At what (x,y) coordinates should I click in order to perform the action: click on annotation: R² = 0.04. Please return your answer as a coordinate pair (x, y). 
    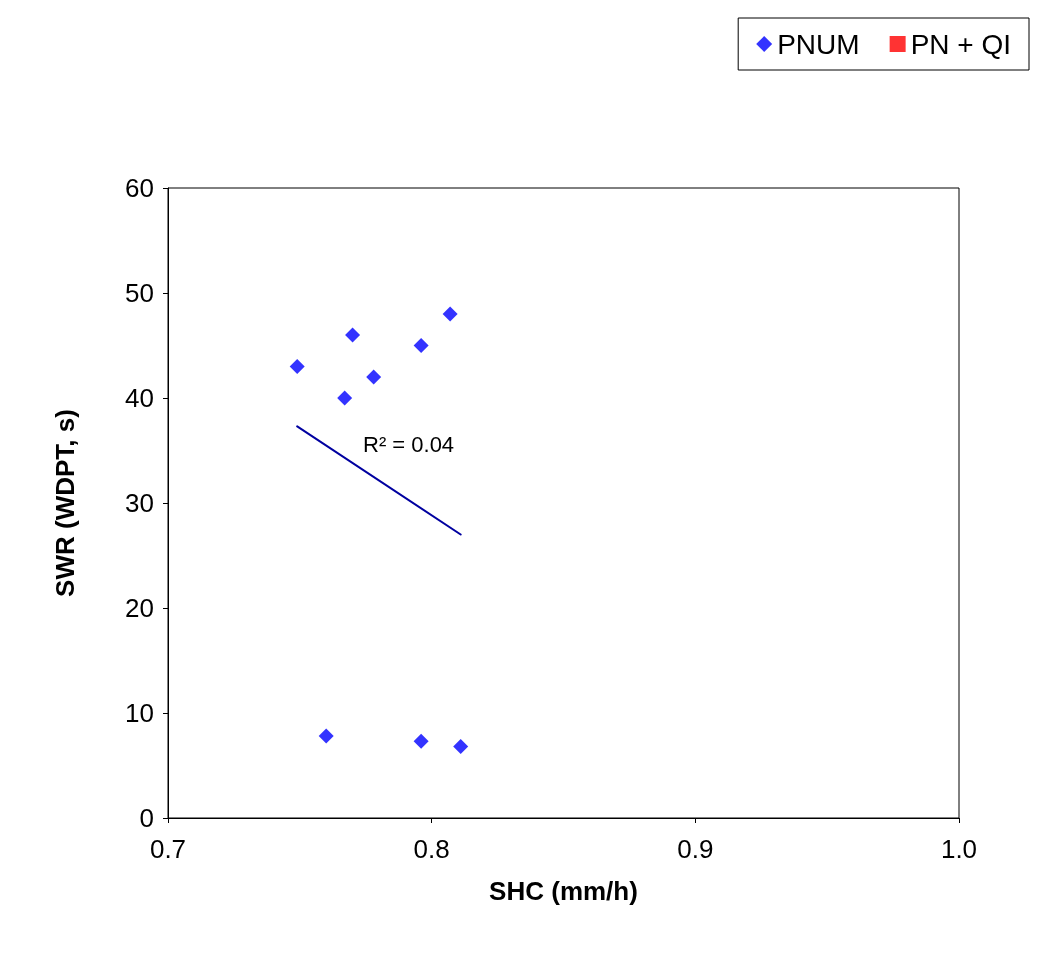
    Looking at the image, I should click on (409, 444).